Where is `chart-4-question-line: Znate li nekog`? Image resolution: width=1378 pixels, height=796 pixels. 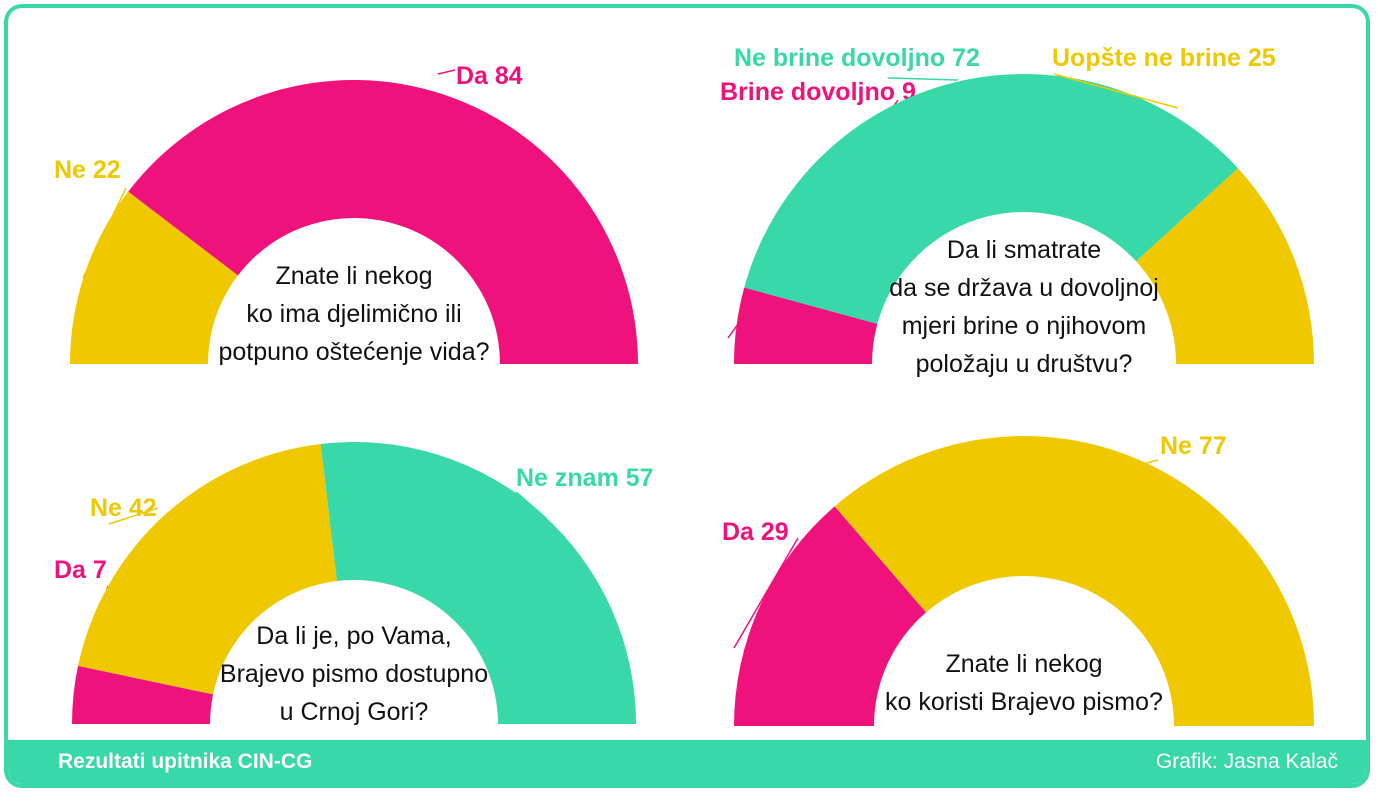 chart-4-question-line: Znate li nekog is located at coordinates (1023, 664).